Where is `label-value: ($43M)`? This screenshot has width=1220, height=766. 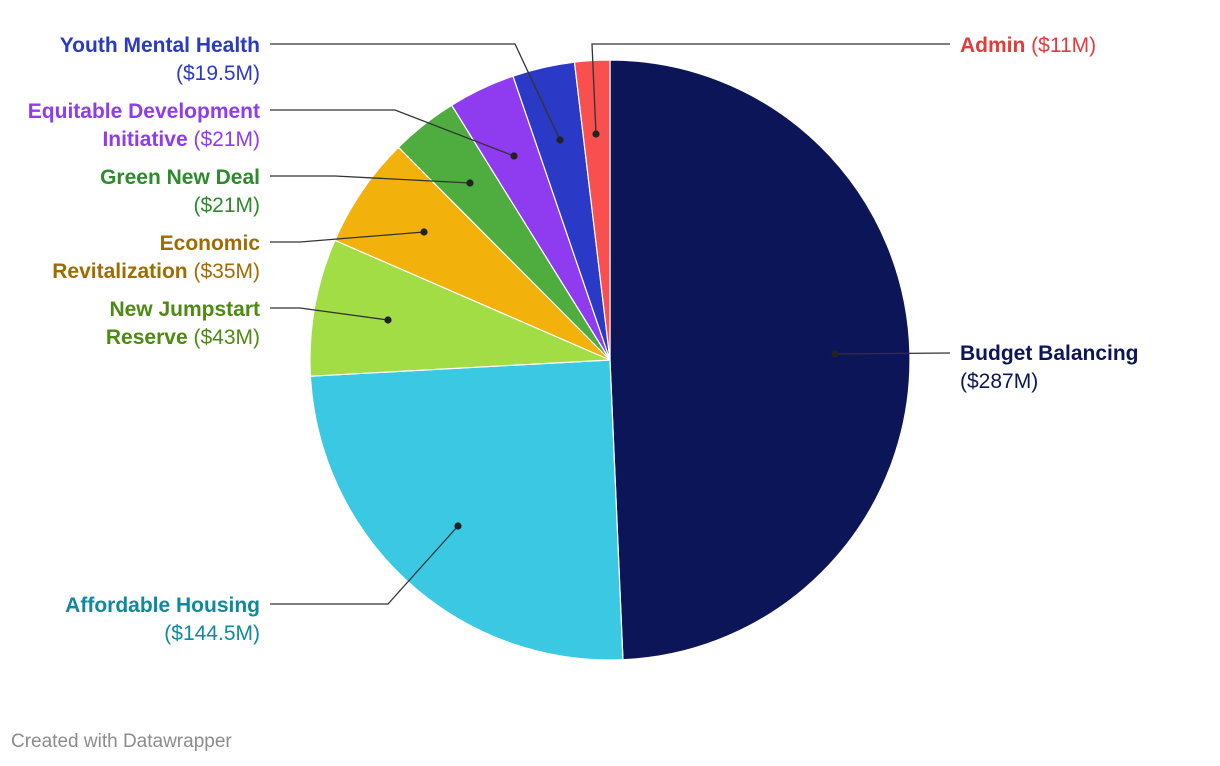 label-value: ($43M) is located at coordinates (226, 337).